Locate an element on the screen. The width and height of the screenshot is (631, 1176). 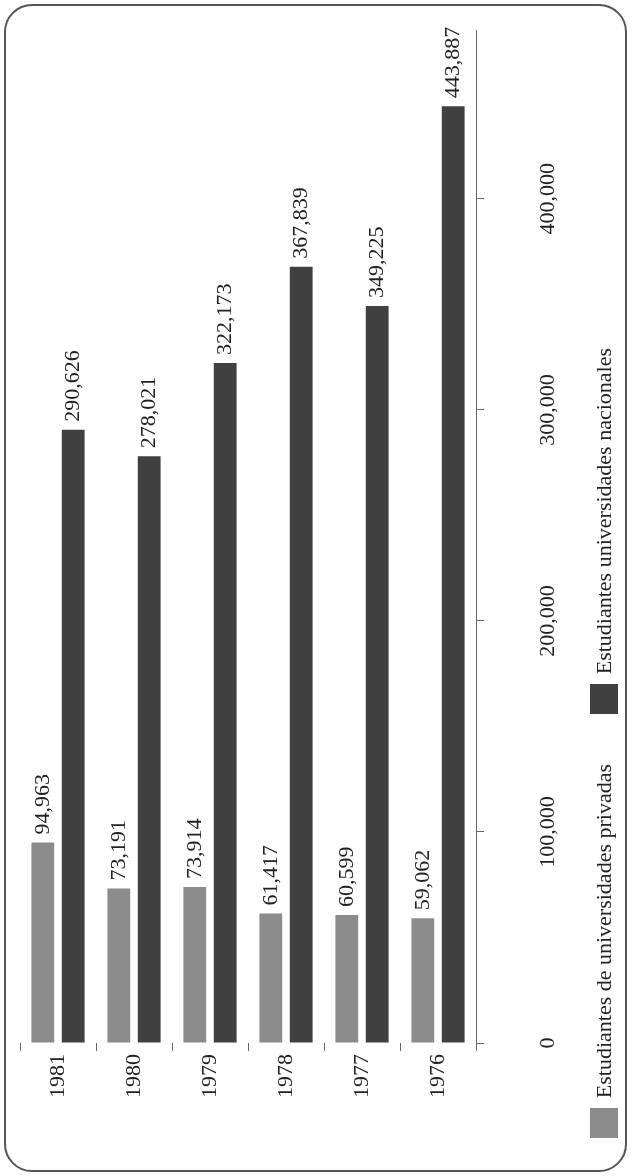
data-label: 349,225 is located at coordinates (375, 262).